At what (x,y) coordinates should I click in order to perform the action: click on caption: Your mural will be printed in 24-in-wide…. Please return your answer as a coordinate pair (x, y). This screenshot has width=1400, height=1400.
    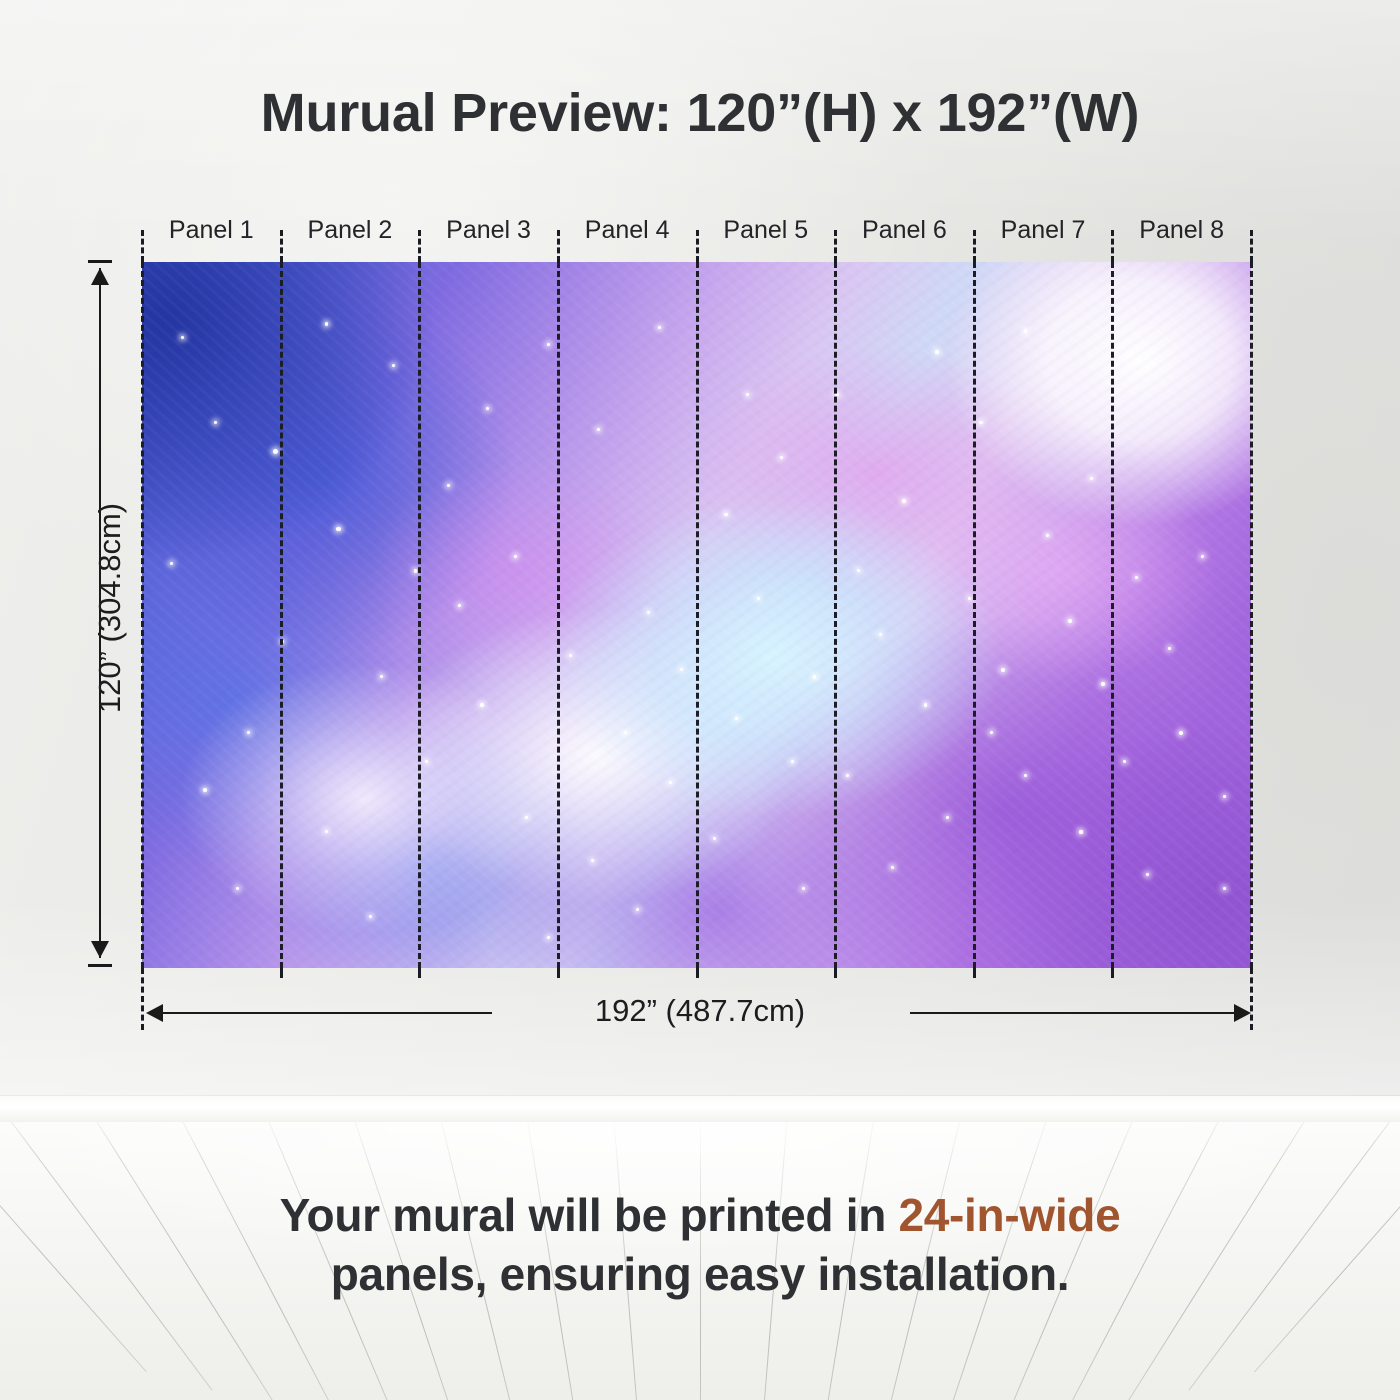
    Looking at the image, I should click on (700, 1245).